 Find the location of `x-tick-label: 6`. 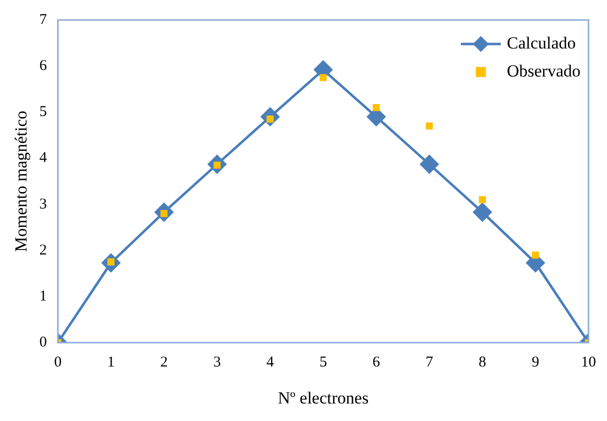

x-tick-label: 6 is located at coordinates (376, 362).